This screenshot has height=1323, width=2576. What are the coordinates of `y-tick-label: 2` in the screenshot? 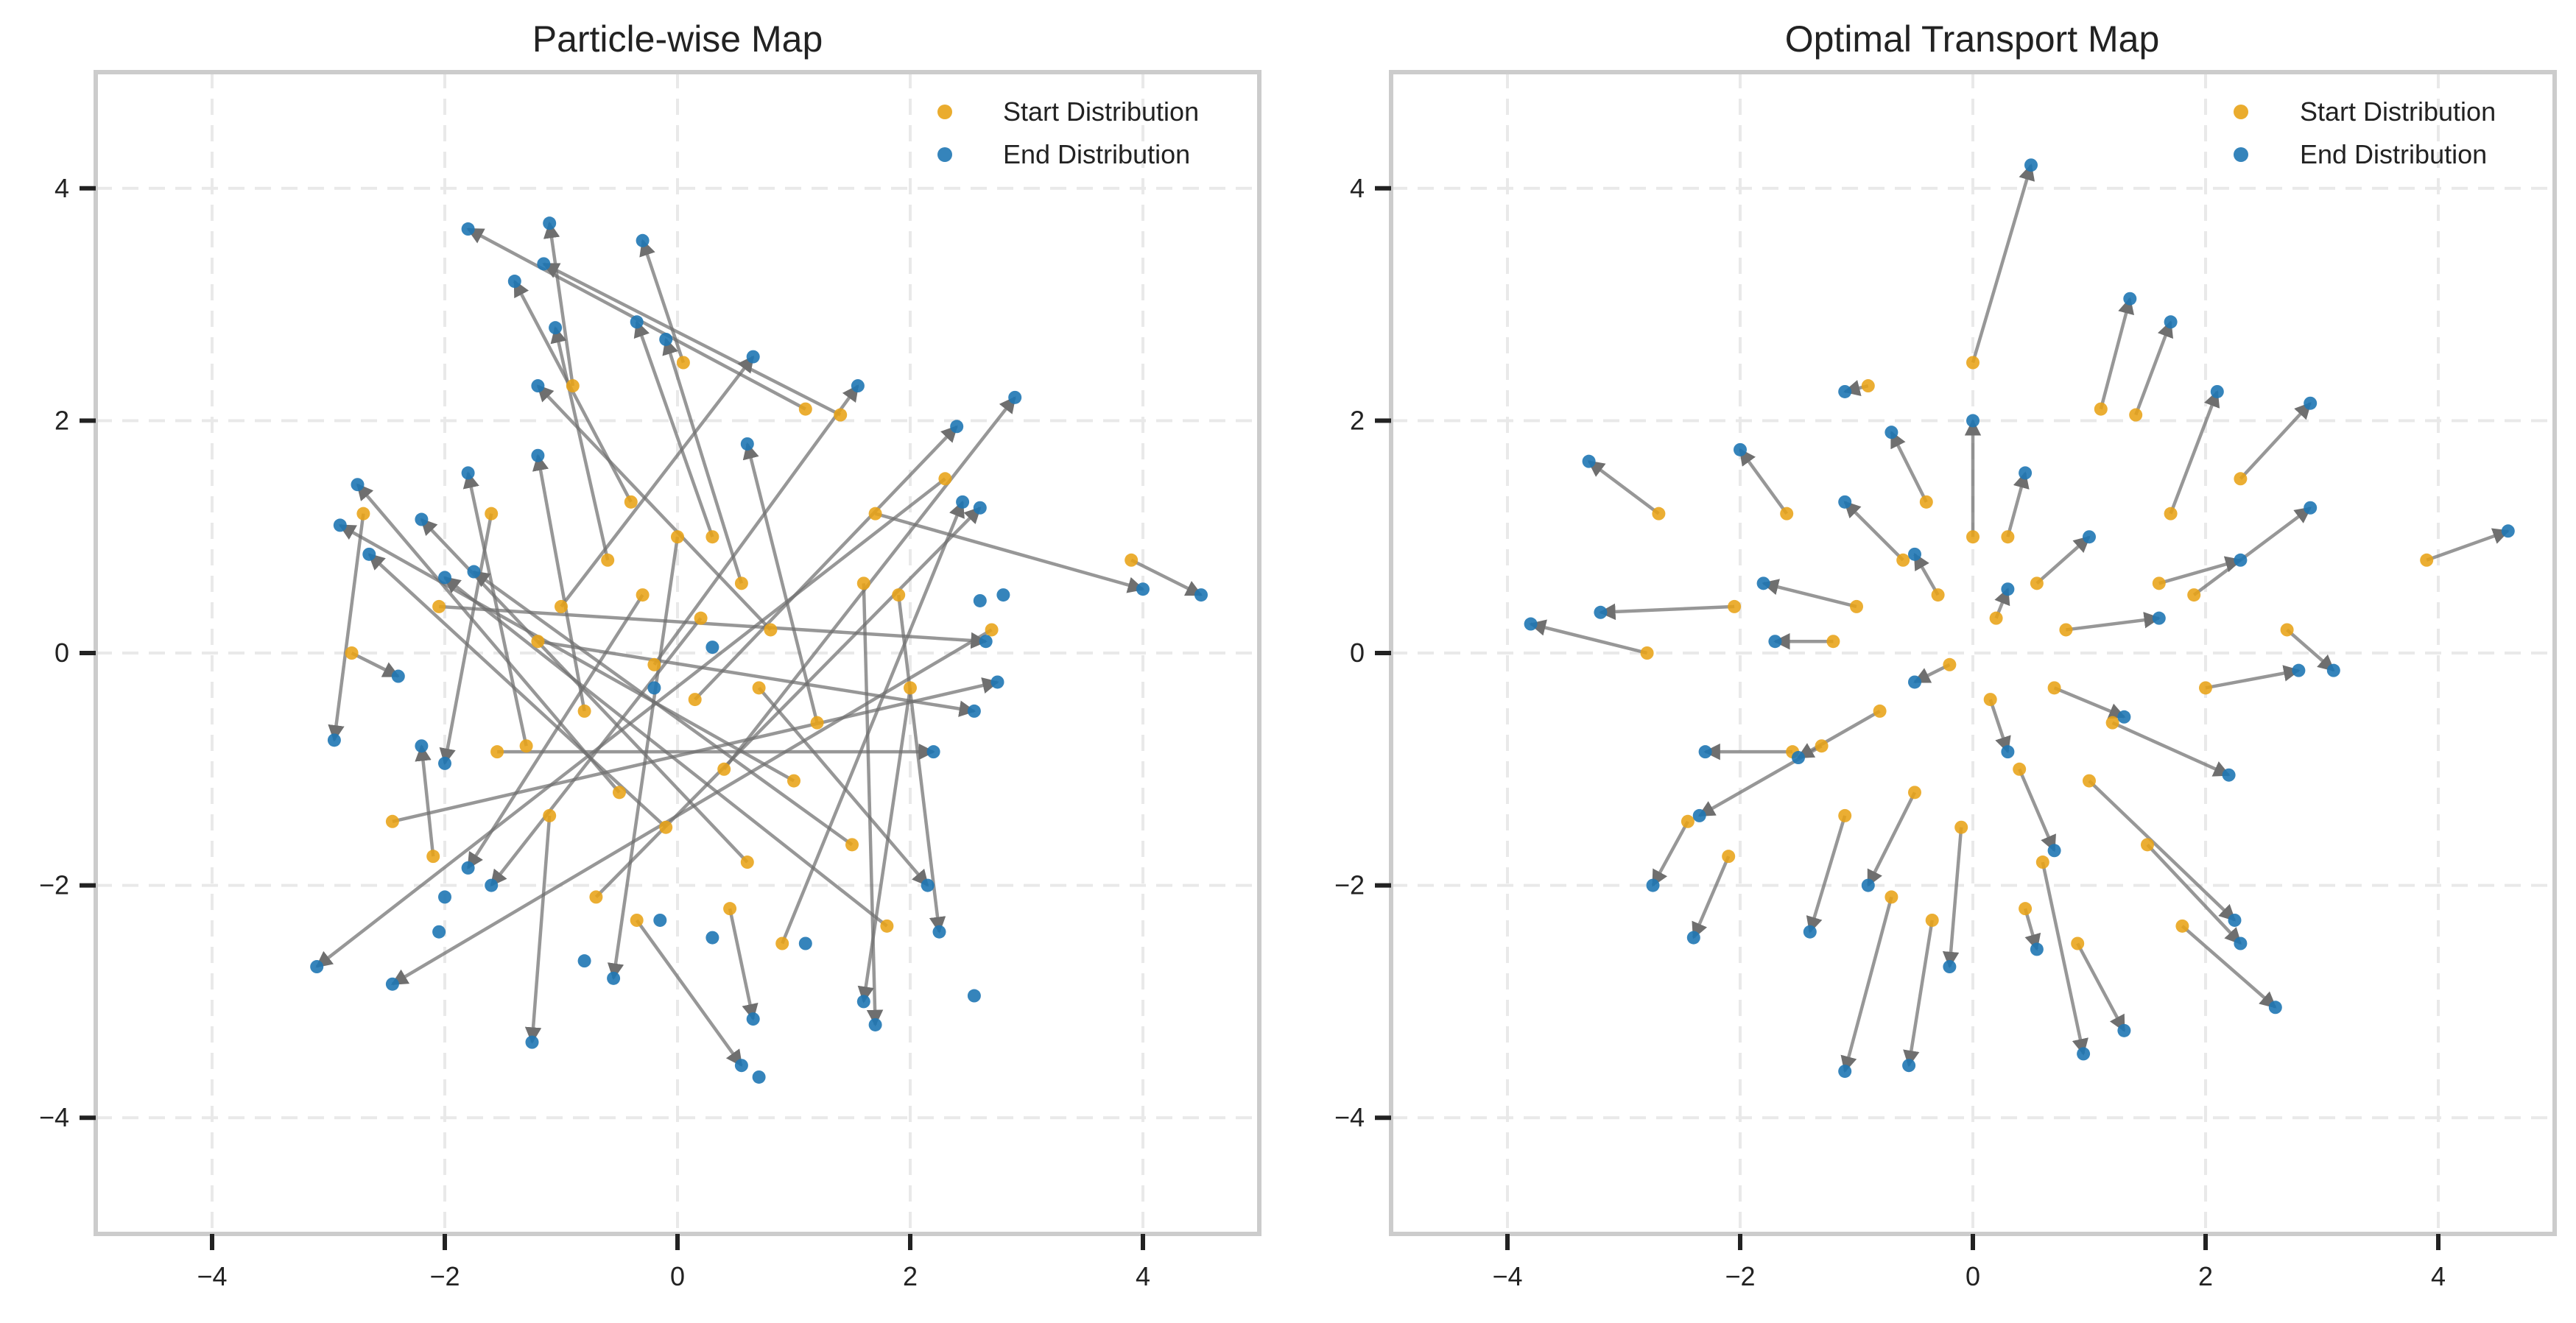 It's located at (61, 420).